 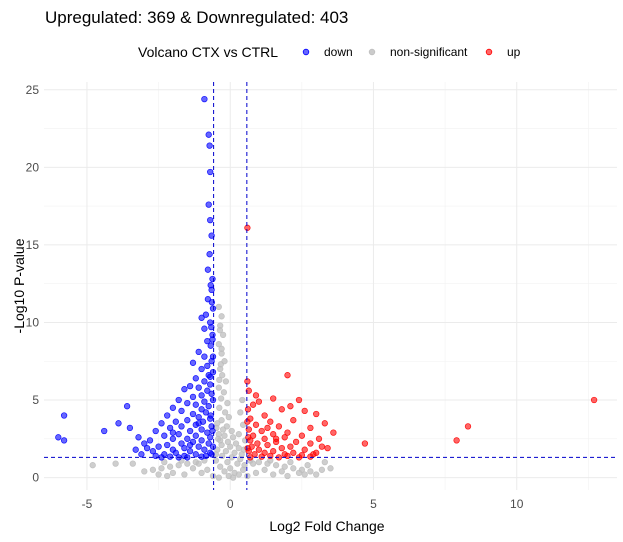 What do you see at coordinates (429, 52) in the screenshot?
I see `legend-label-non-significant: non-significant` at bounding box center [429, 52].